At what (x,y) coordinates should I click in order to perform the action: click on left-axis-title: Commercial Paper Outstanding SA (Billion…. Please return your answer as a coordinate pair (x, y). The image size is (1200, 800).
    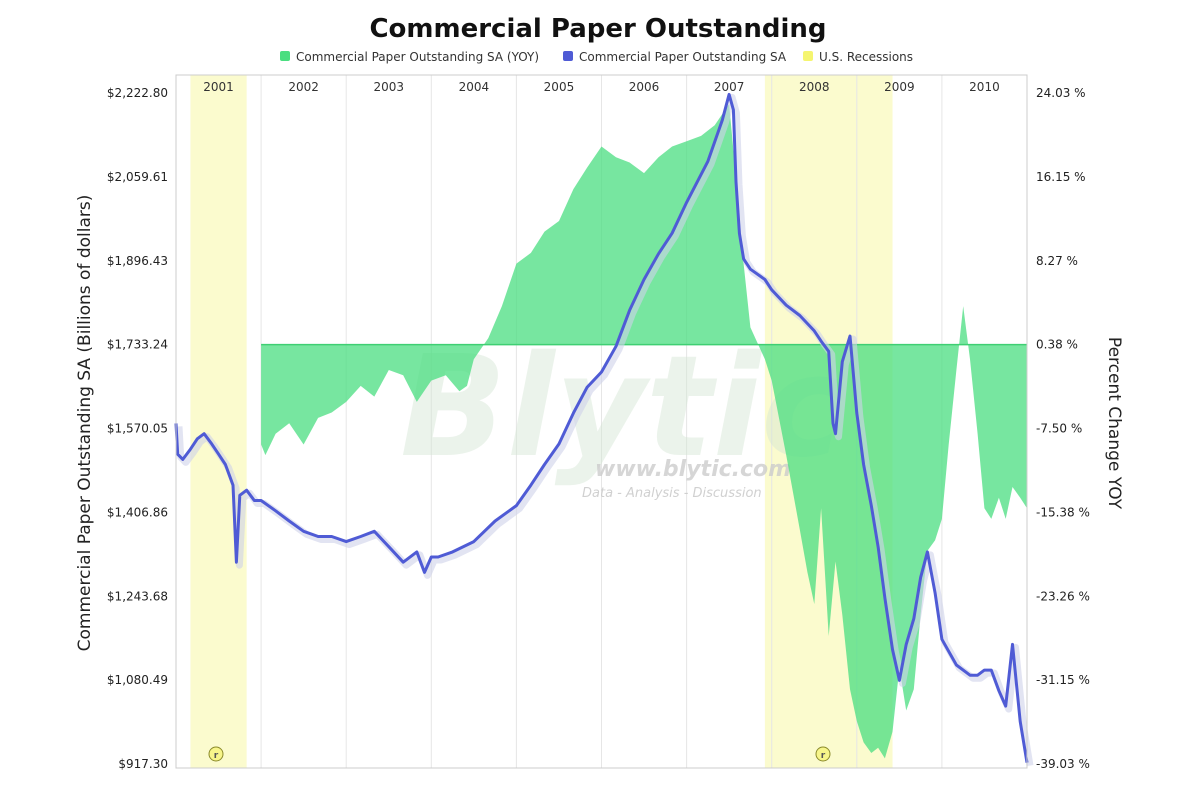
    Looking at the image, I should click on (85, 423).